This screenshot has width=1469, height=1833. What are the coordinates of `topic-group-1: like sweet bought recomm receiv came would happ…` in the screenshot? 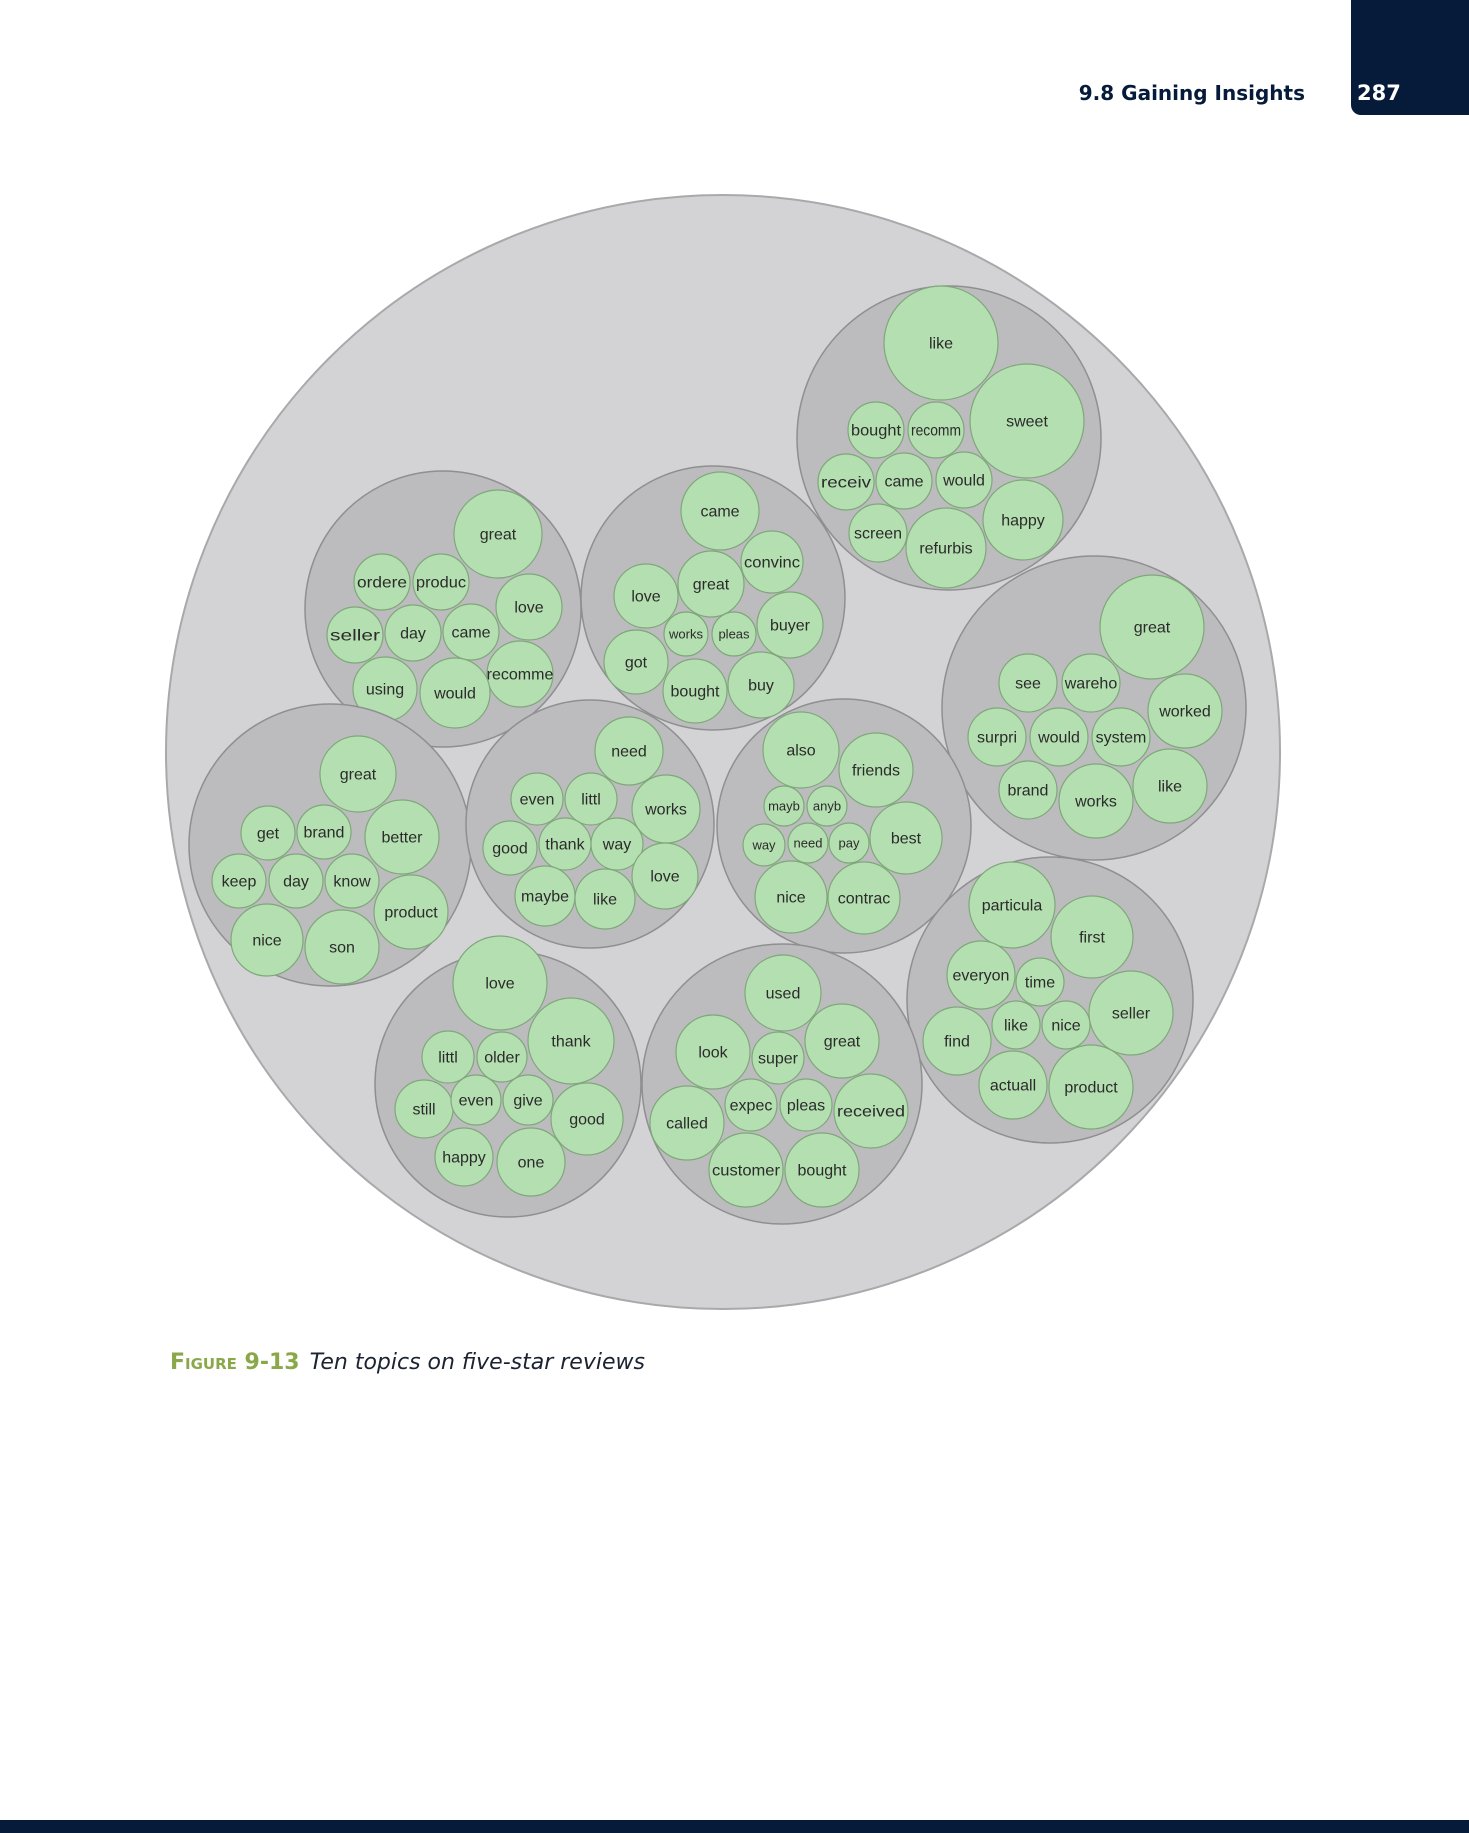 It's located at (949, 438).